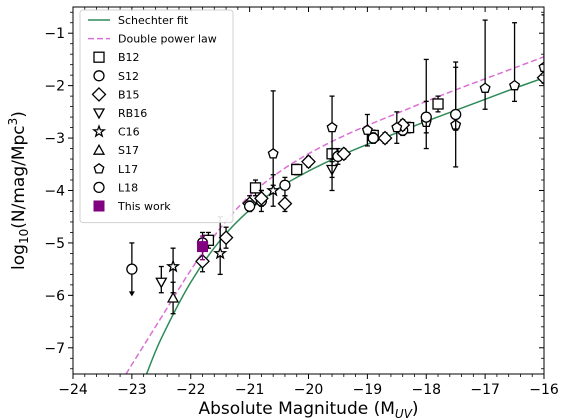 Image resolution: width=570 pixels, height=419 pixels. I want to click on x-tick-label: −19, so click(368, 390).